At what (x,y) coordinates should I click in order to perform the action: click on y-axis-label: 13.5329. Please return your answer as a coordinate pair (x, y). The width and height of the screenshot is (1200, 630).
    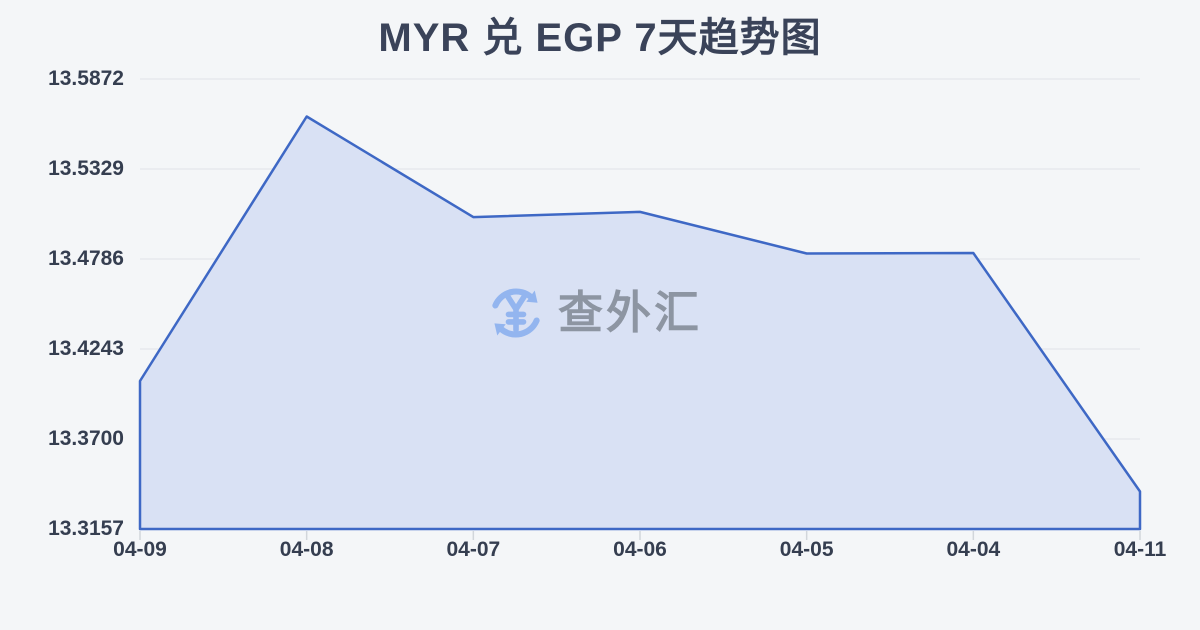
    Looking at the image, I should click on (86, 168).